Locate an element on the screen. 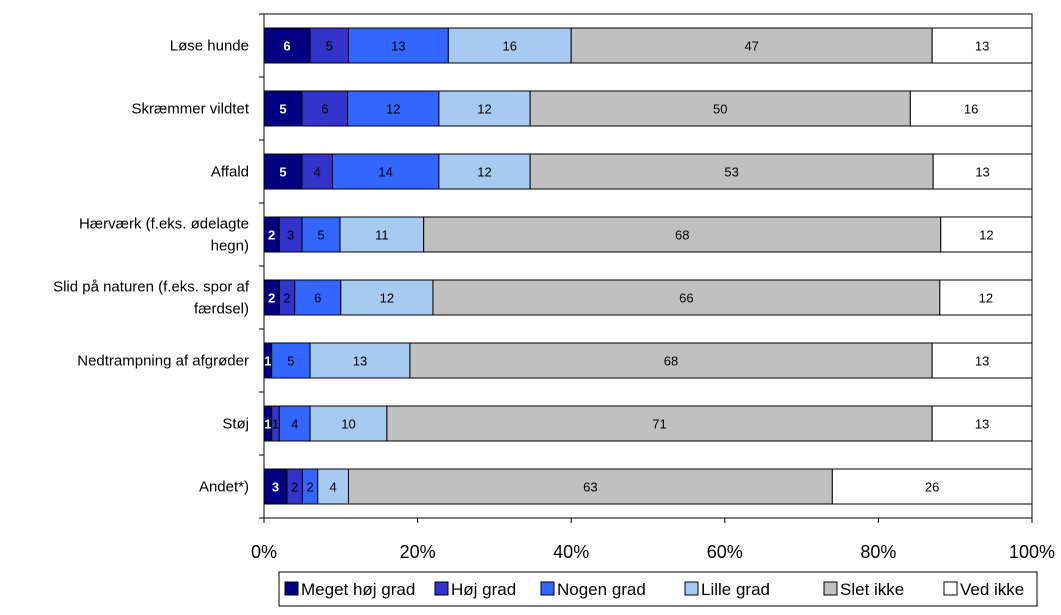  legend-label: Ved ikke is located at coordinates (992, 589).